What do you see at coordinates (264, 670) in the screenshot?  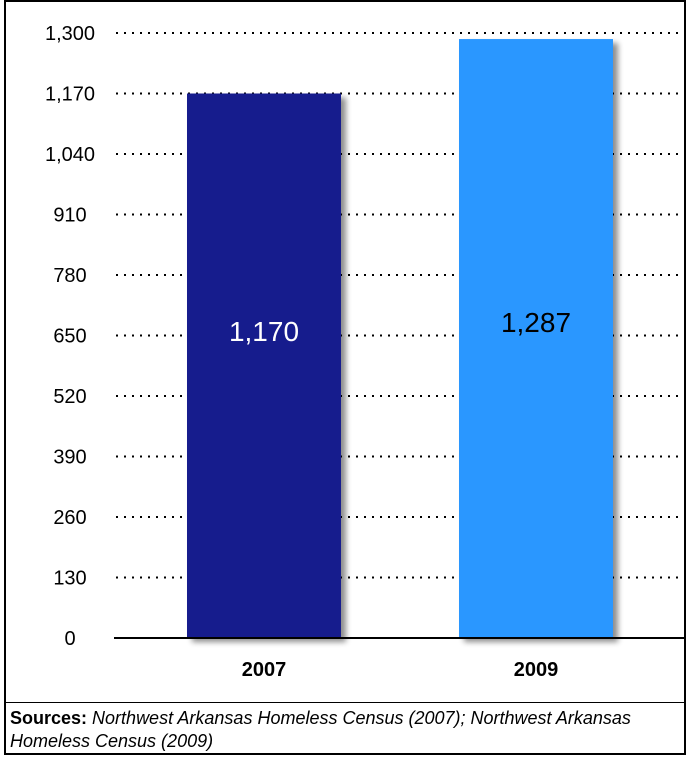 I see `x-tick-label: 2007` at bounding box center [264, 670].